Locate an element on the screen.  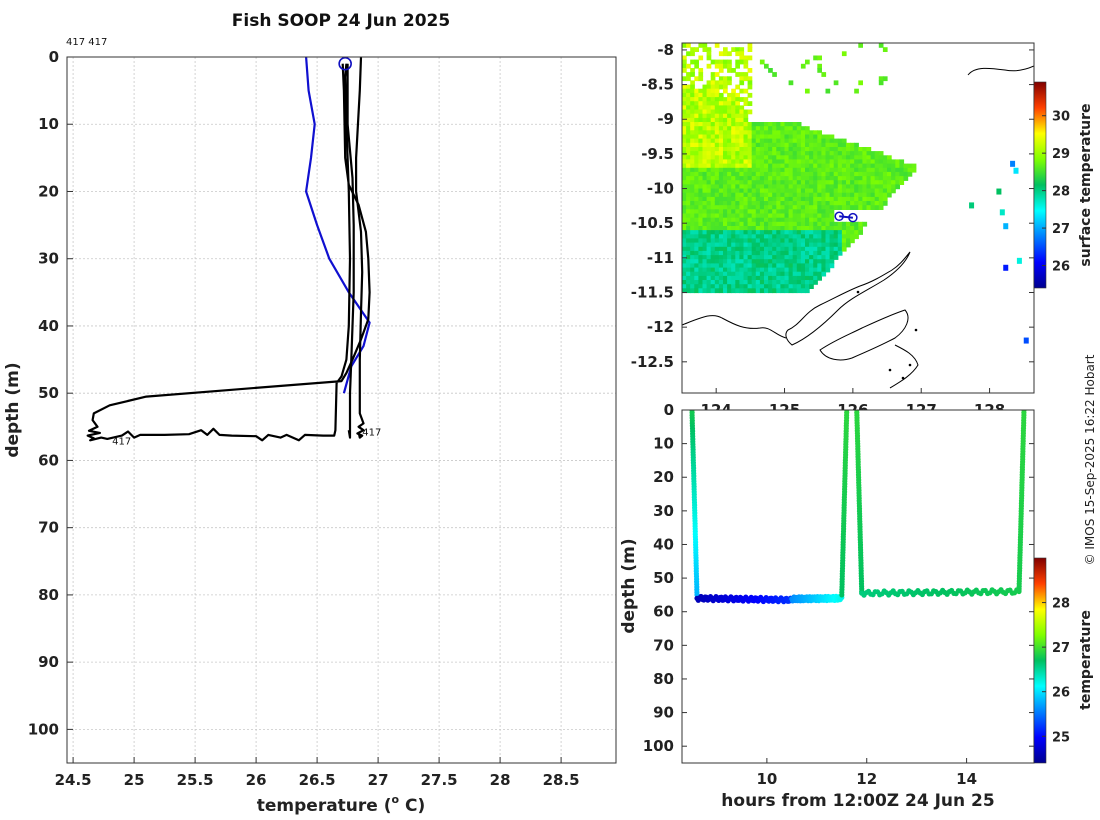
map-colorbar-tick-label: 28 is located at coordinates (1061, 192).